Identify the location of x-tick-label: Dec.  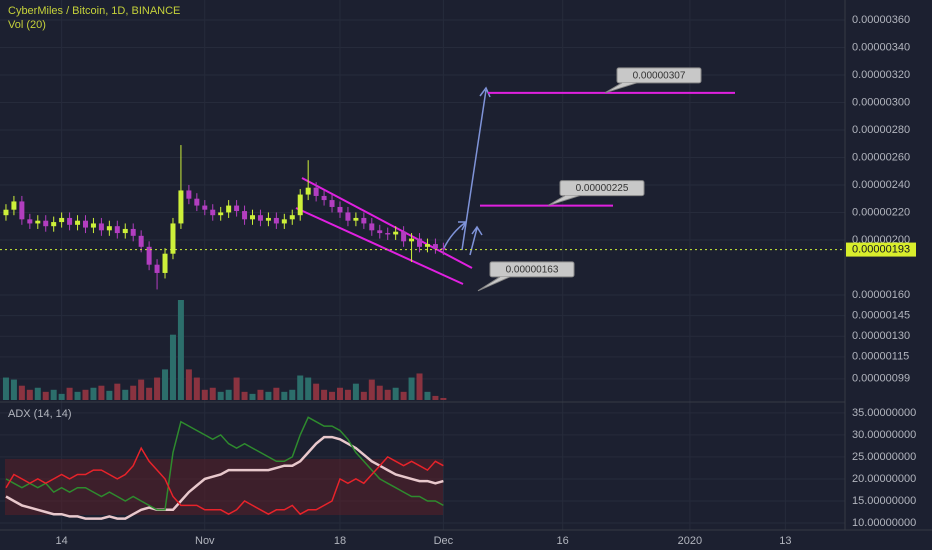
(444, 541).